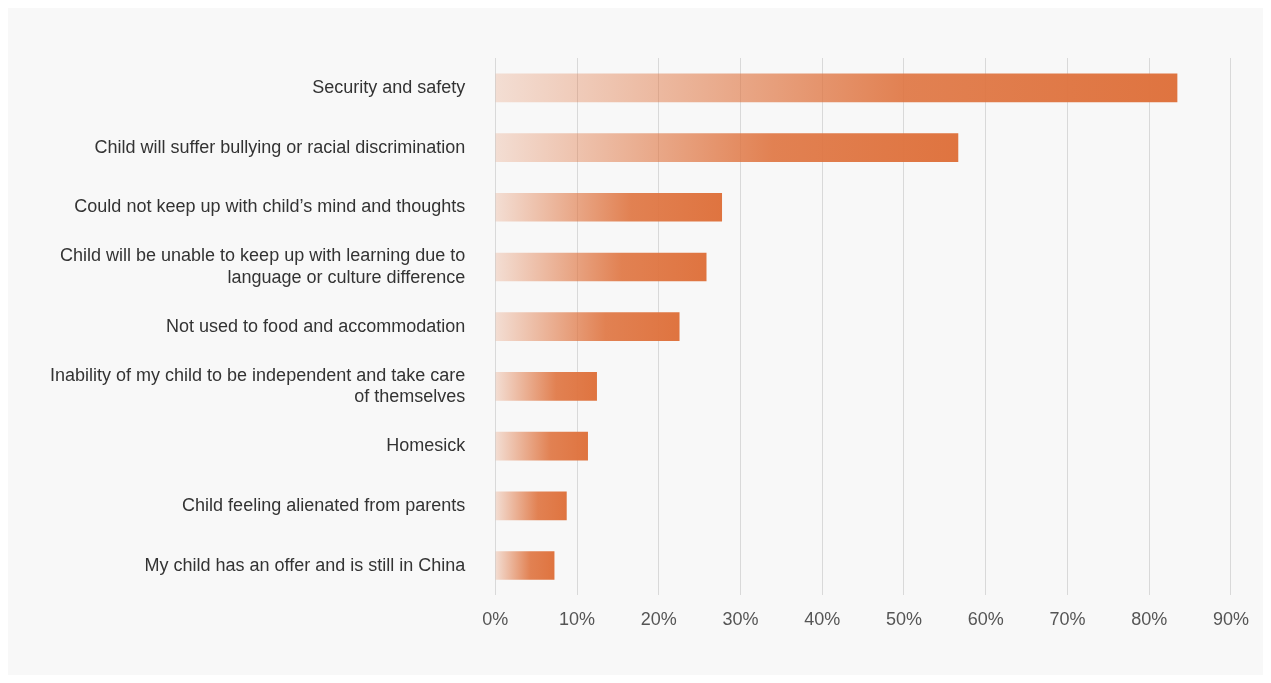 This screenshot has height=683, width=1271. What do you see at coordinates (740, 619) in the screenshot?
I see `x-tick-label: 30%` at bounding box center [740, 619].